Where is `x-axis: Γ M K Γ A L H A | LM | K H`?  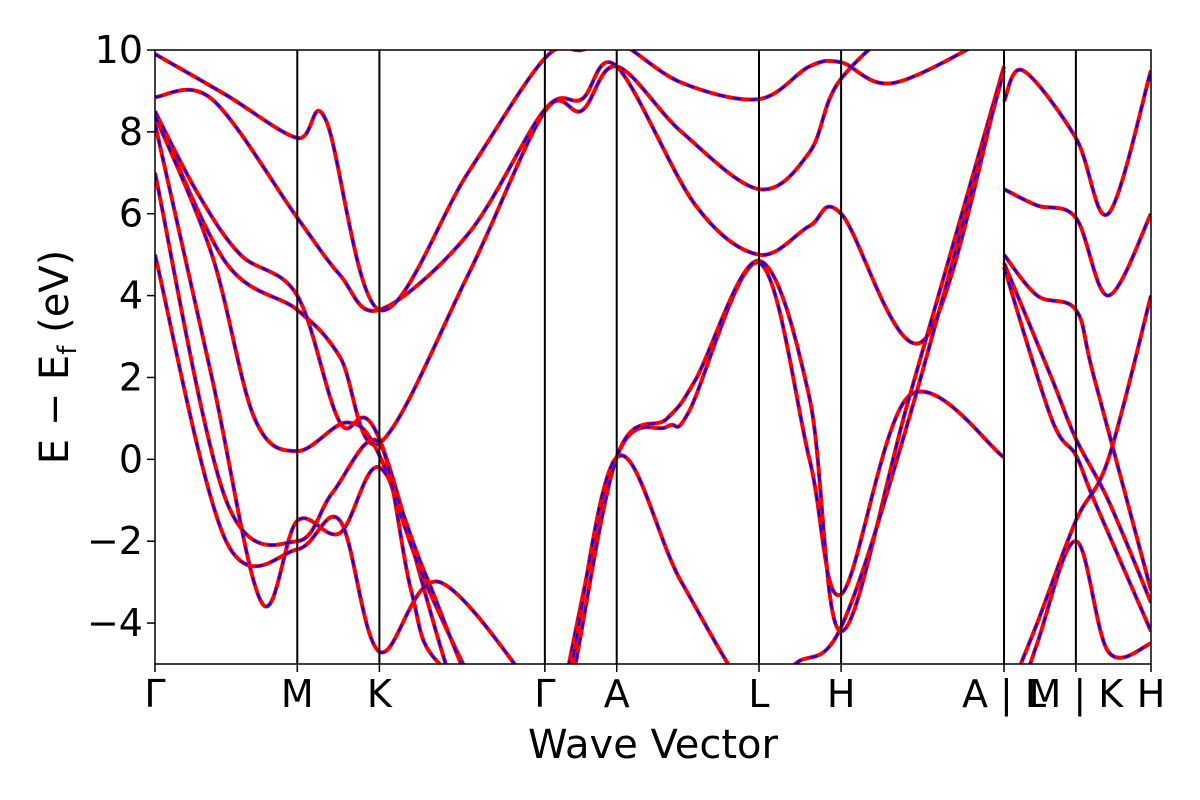
x-axis: Γ M K Γ A L H A | LM | K H is located at coordinates (654, 690).